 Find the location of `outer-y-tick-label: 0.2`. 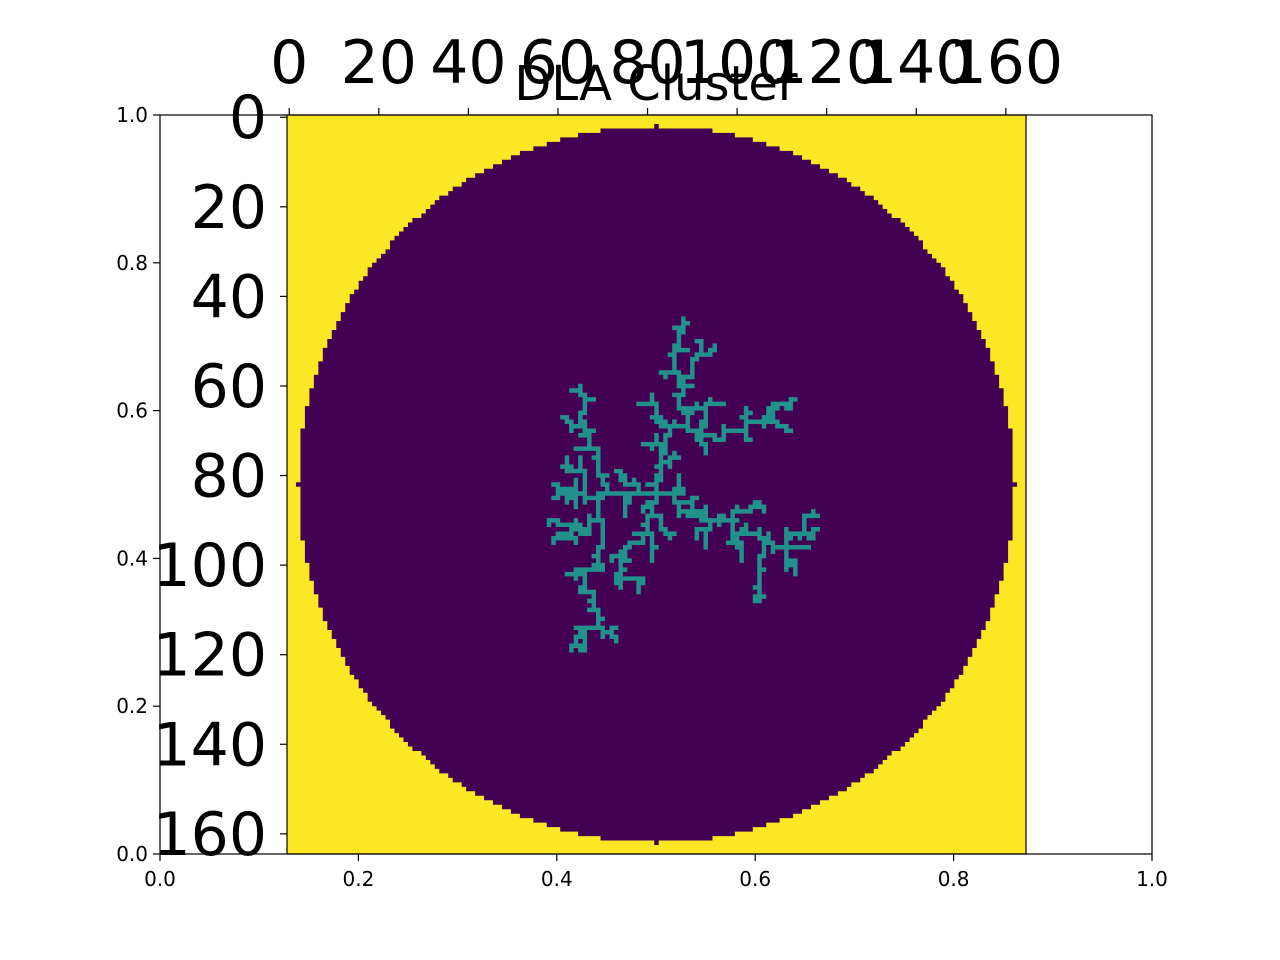

outer-y-tick-label: 0.2 is located at coordinates (132, 706).